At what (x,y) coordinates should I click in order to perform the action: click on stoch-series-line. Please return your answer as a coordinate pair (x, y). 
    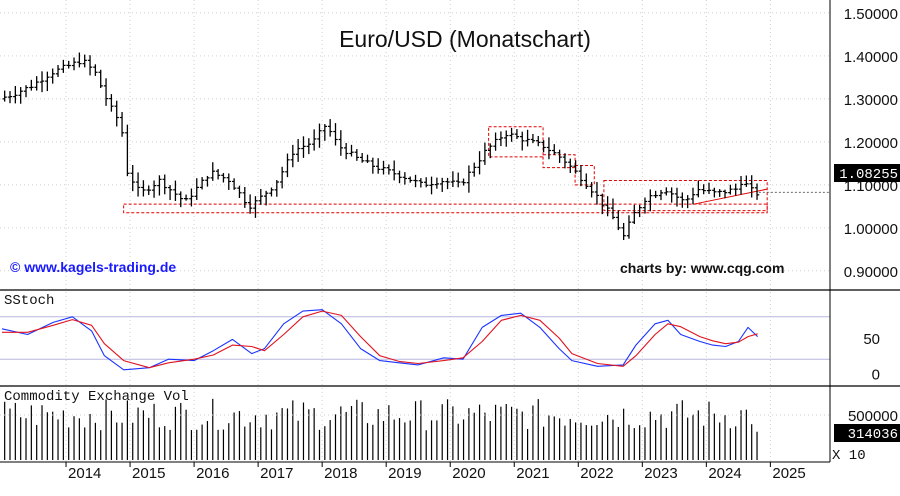
    Looking at the image, I should click on (379, 340).